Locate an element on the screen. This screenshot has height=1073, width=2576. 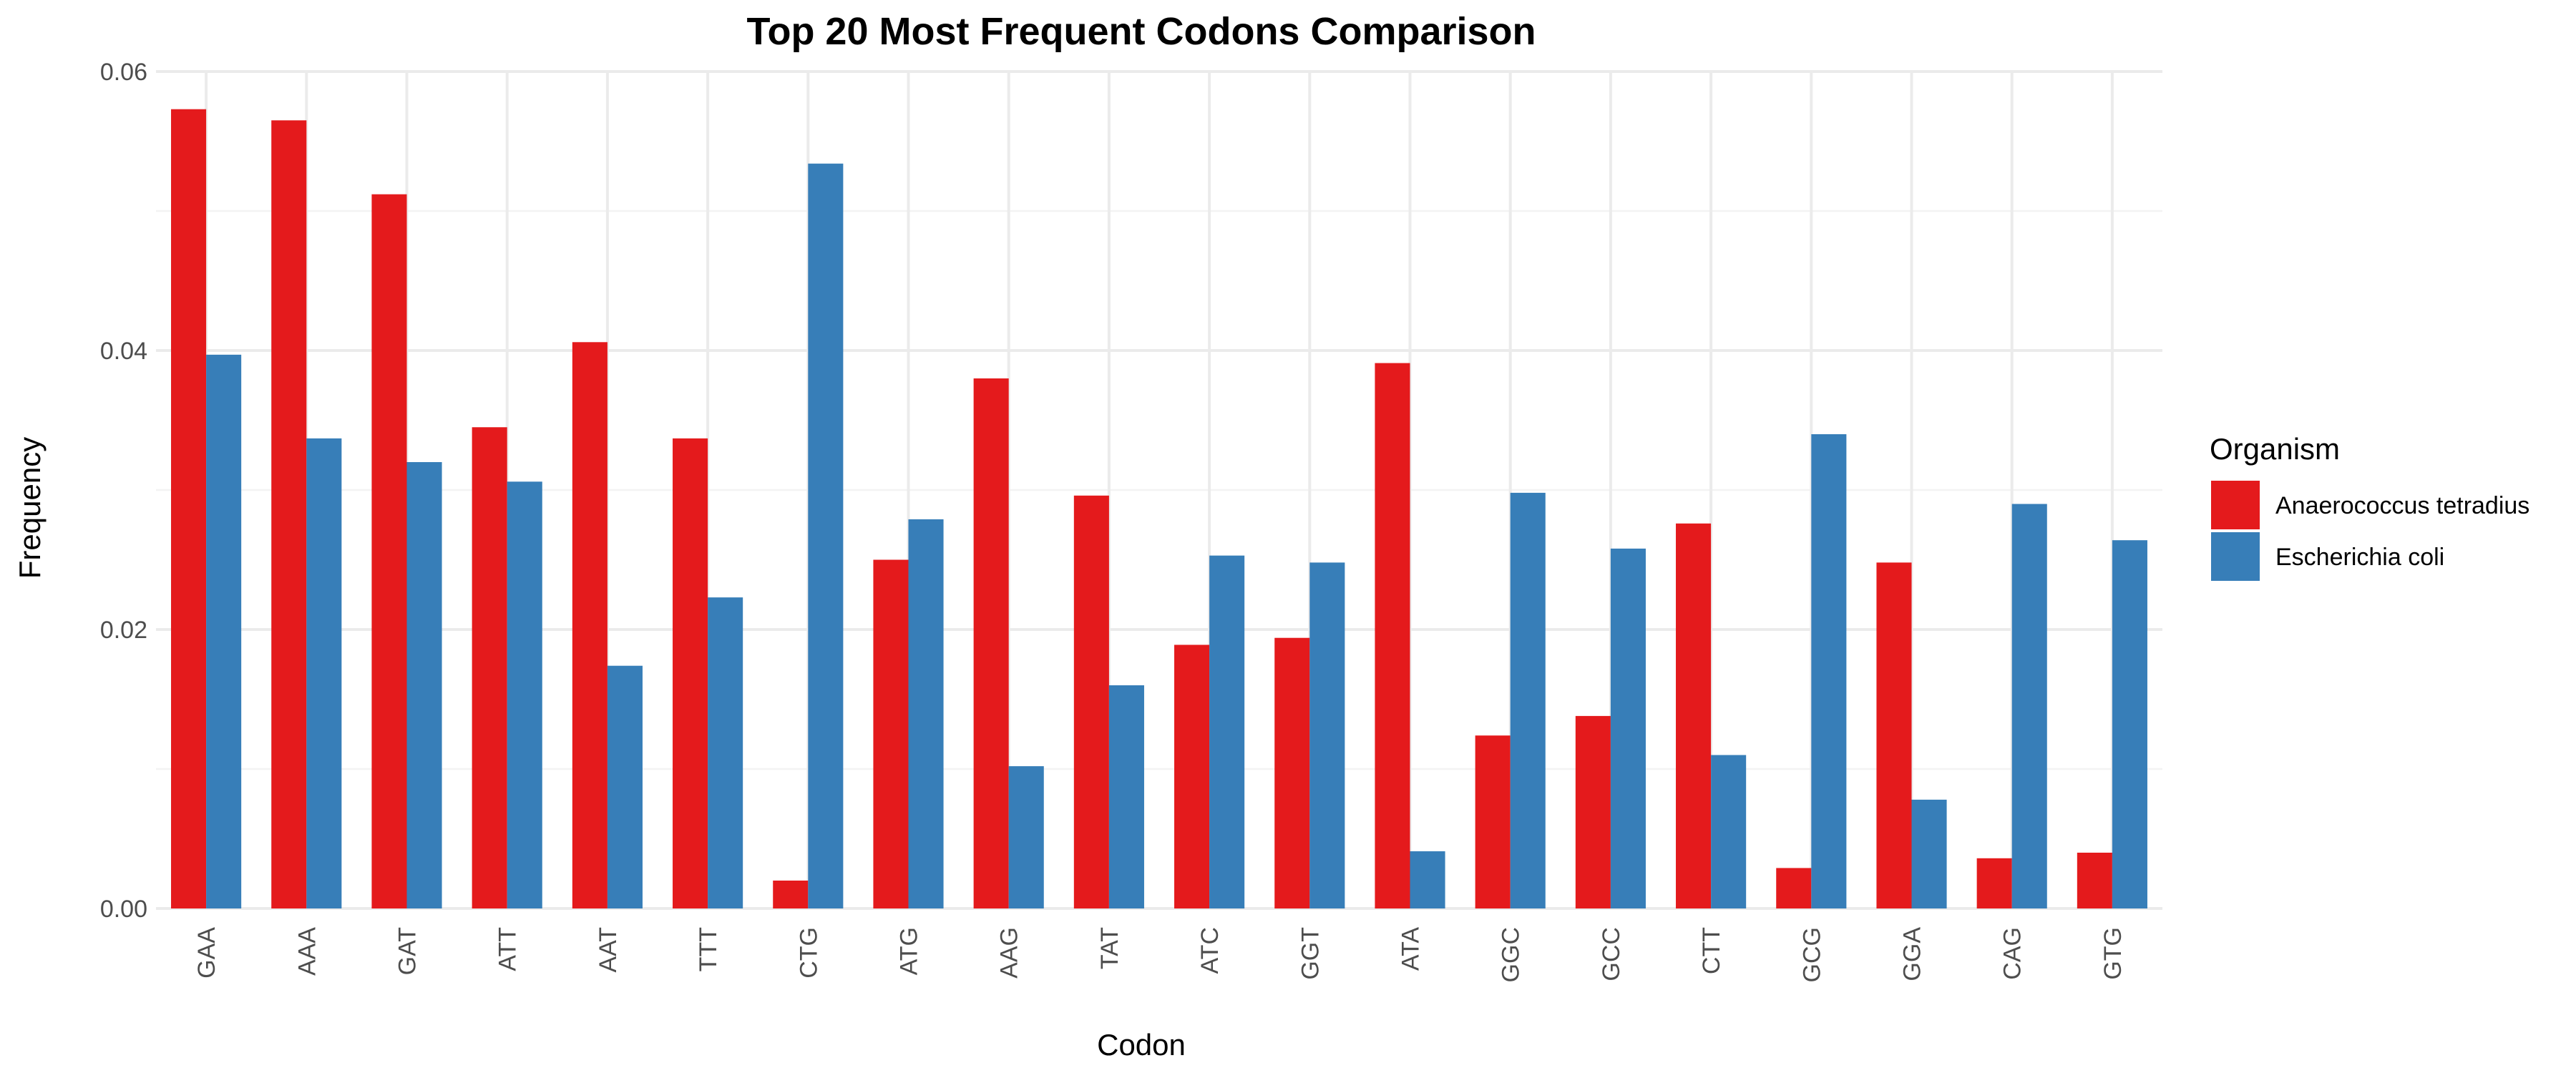
legend-title: Organism is located at coordinates (2275, 449).